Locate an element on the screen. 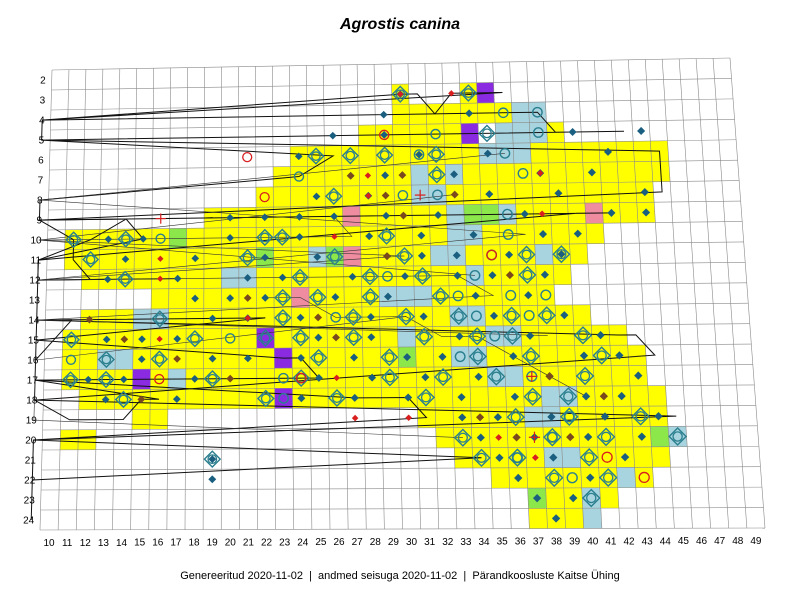  column-label: 12 is located at coordinates (86, 543).